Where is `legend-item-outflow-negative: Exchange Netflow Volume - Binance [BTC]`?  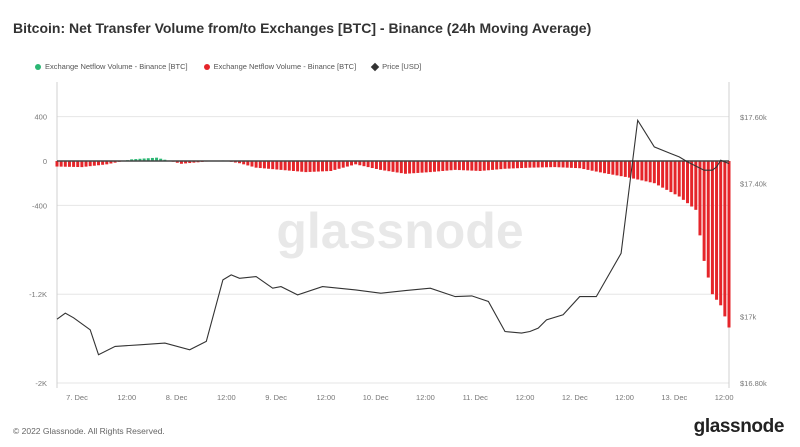
legend-item-outflow-negative: Exchange Netflow Volume - Binance [BTC] is located at coordinates (279, 66).